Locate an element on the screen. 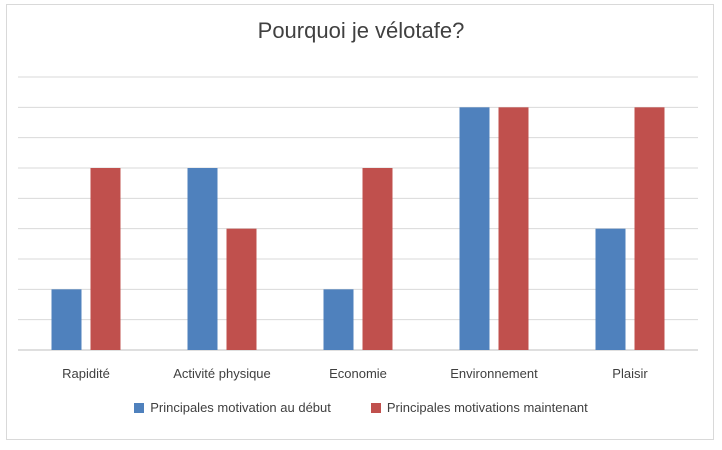 The height and width of the screenshot is (450, 722). legend-label-series-2: Principales motivations maintenant is located at coordinates (487, 407).